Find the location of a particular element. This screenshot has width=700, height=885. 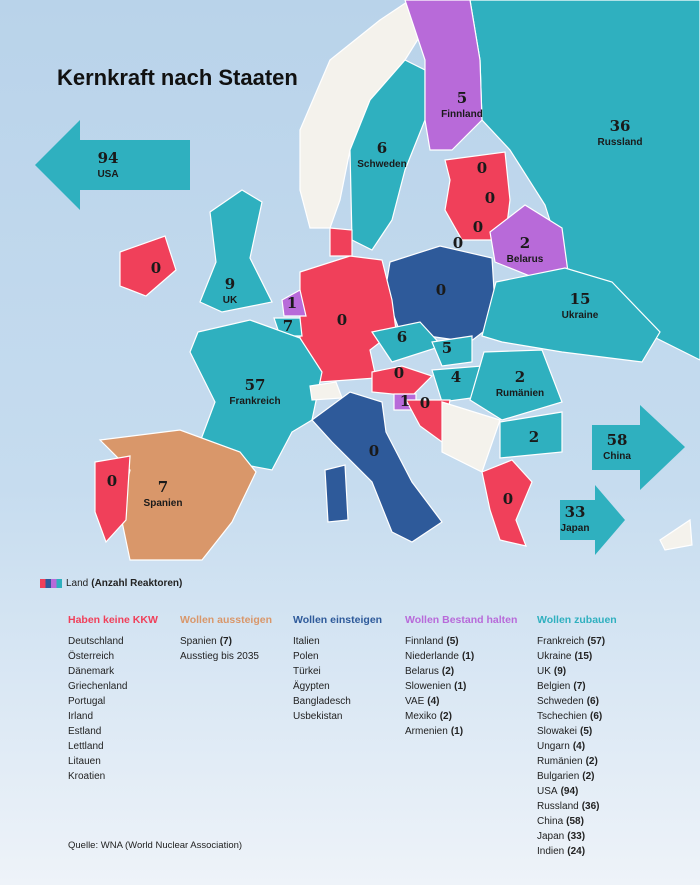

map-name: Belarus is located at coordinates (525, 259).